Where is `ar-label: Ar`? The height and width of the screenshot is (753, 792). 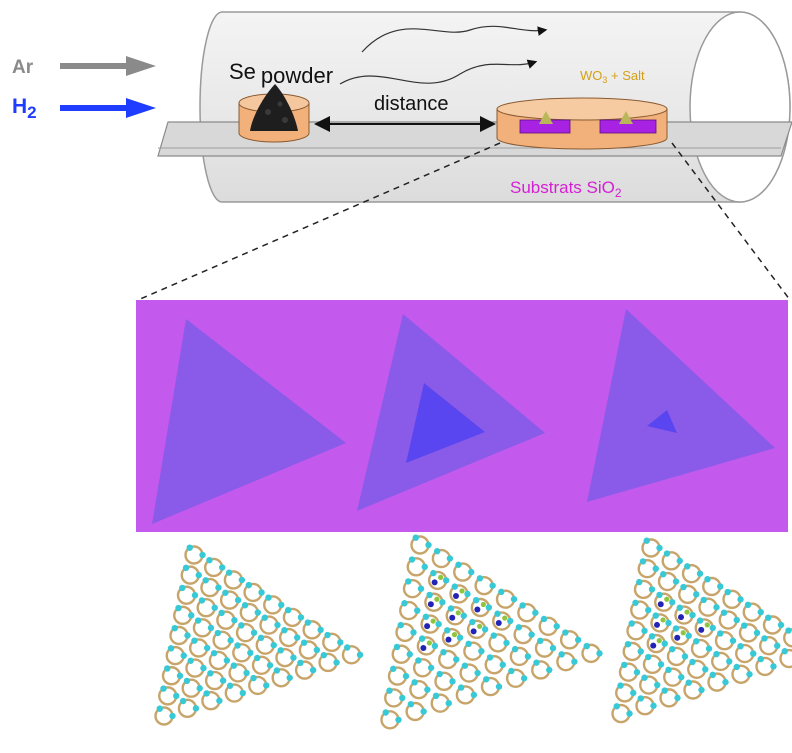
ar-label: Ar is located at coordinates (23, 67).